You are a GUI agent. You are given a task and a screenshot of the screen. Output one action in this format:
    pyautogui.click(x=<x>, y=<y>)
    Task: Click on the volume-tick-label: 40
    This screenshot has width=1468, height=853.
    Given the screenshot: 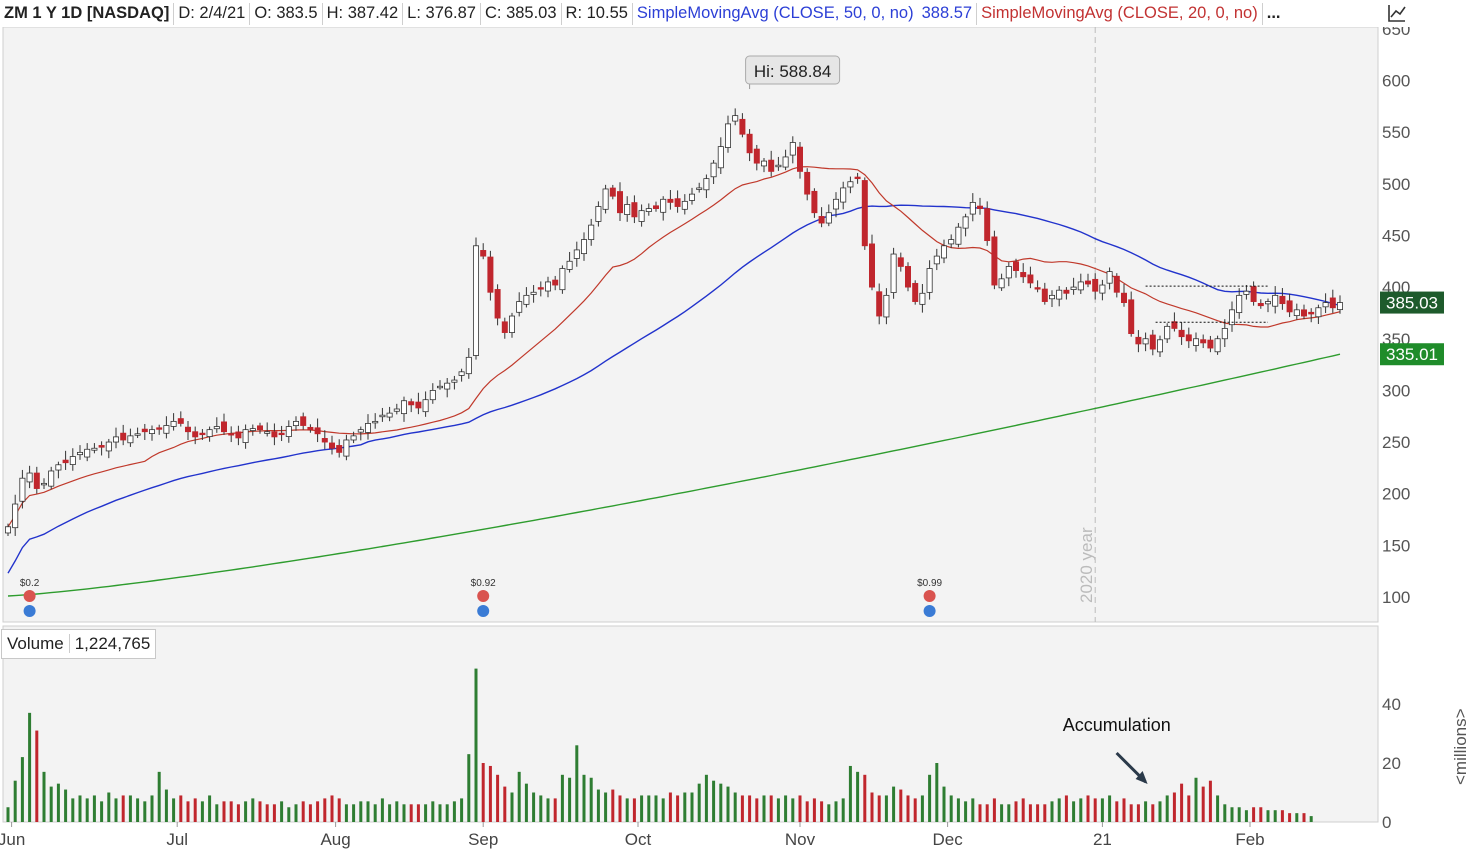 What is the action you would take?
    pyautogui.click(x=1391, y=704)
    